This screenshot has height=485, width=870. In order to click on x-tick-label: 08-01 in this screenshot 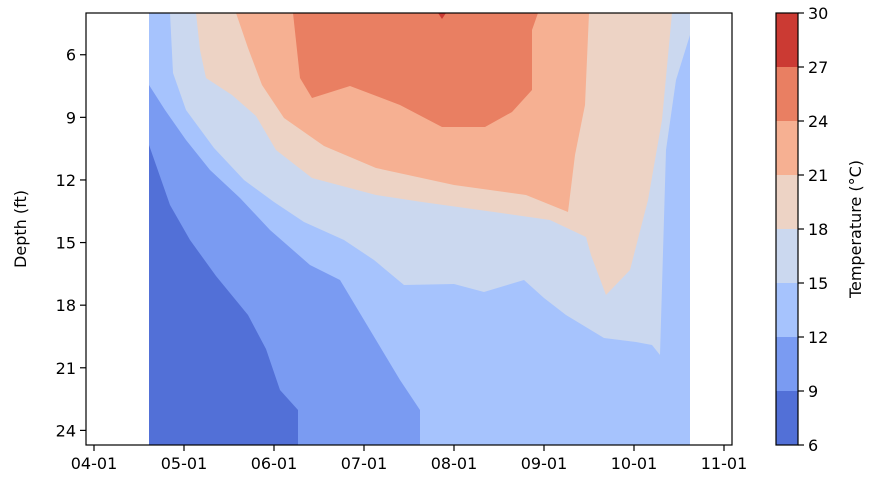, I will do `click(454, 463)`.